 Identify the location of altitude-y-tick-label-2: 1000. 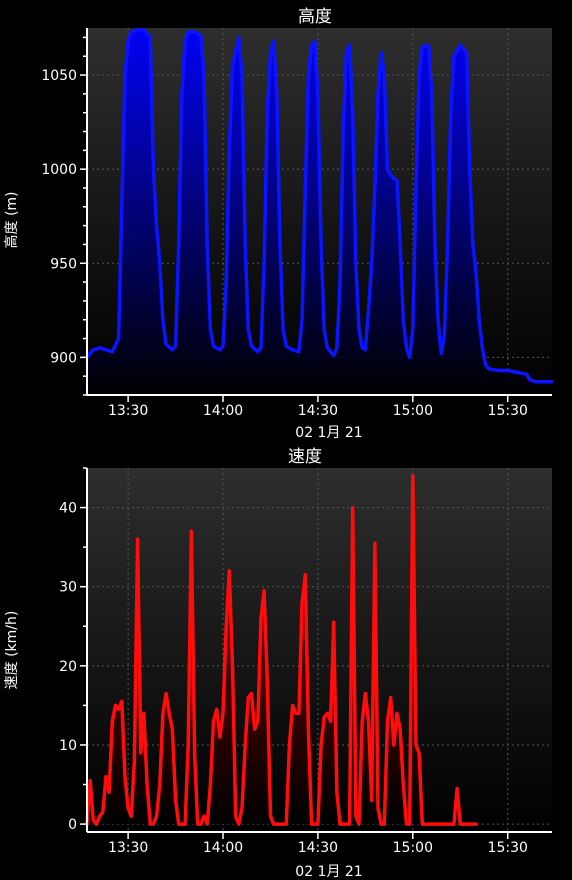
(59, 170).